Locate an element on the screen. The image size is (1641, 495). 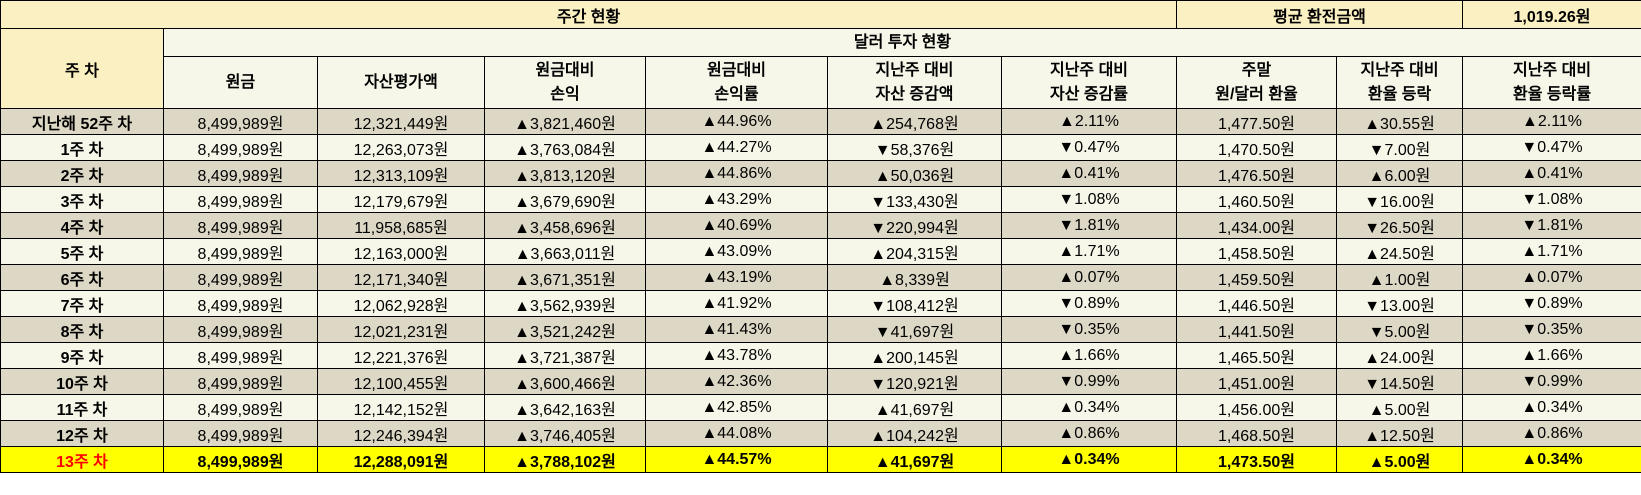
cell-weekly-fx-change: ▲5.00원 is located at coordinates (1400, 407).